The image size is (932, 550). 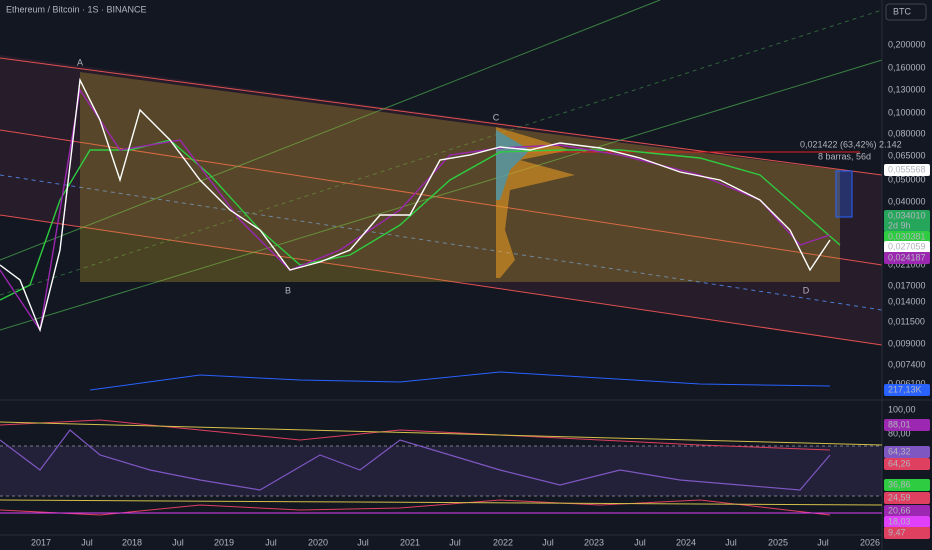 I want to click on rsi-axis-label: 100,00, so click(x=902, y=409).